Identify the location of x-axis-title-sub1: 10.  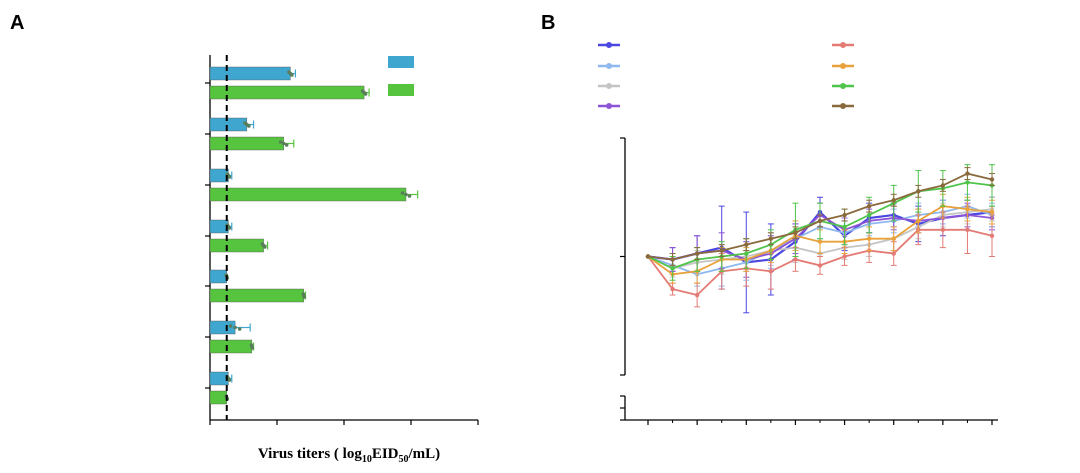
(367, 459).